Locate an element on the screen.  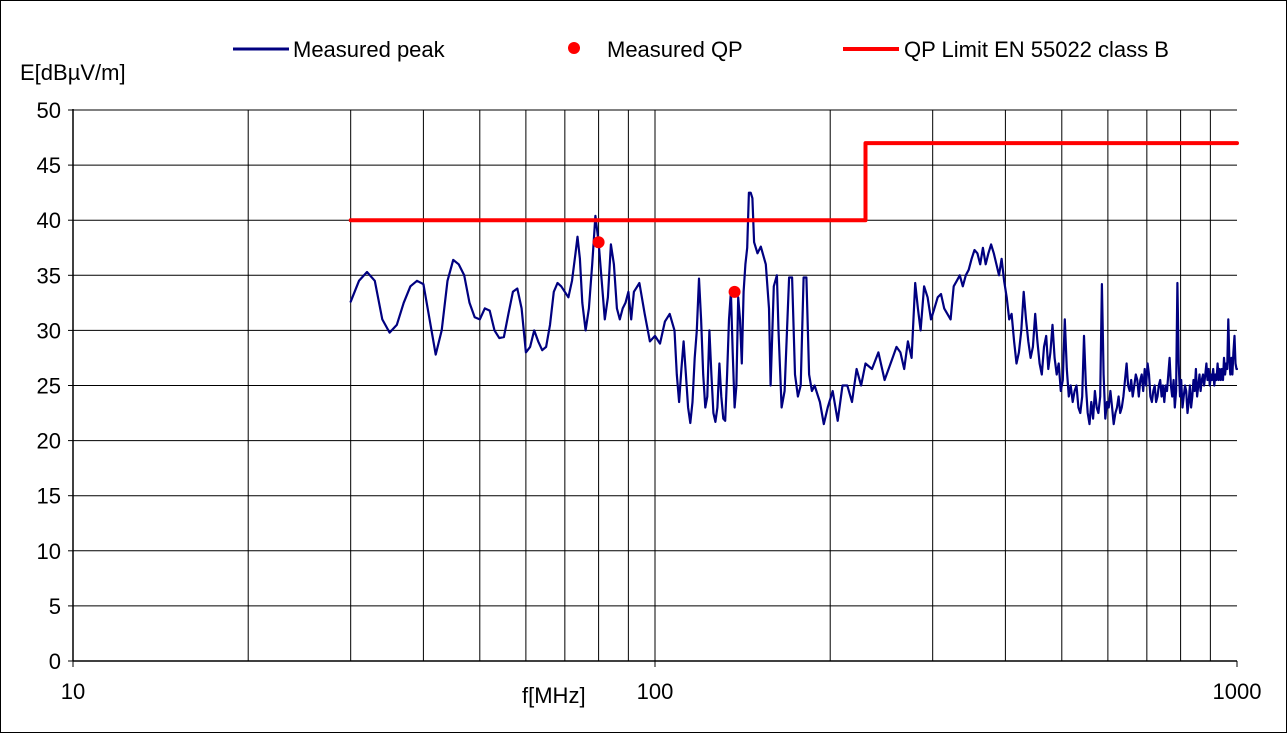
y-tick-label: 50 is located at coordinates (49, 110).